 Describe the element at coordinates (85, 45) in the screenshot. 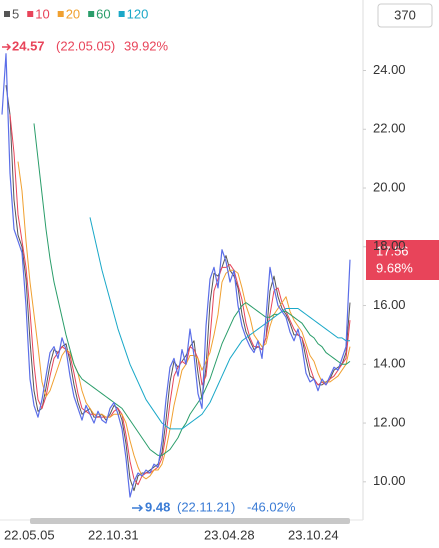

I see `high-date: (22.05.05)` at that location.